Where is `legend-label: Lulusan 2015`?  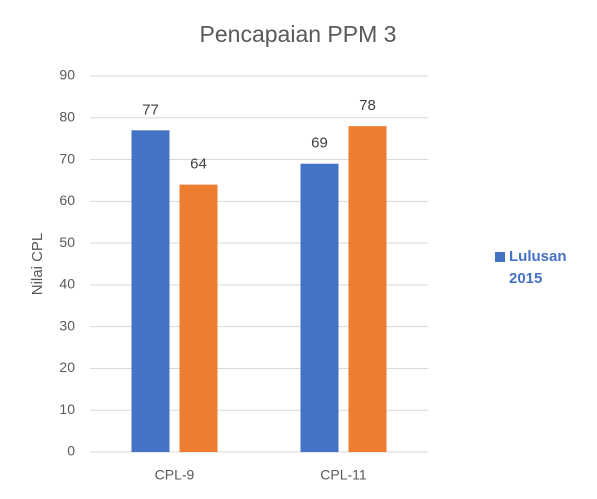 legend-label: Lulusan 2015 is located at coordinates (538, 267).